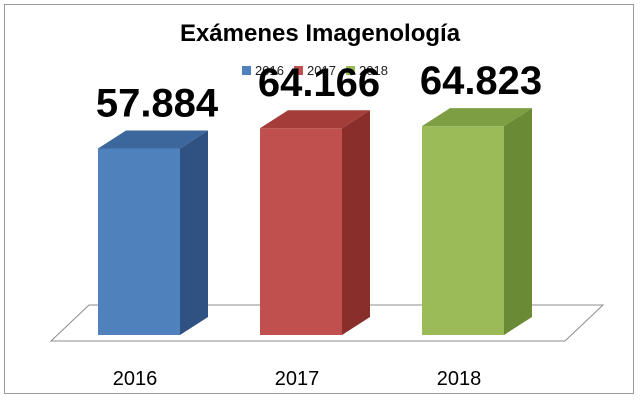 This screenshot has height=400, width=640. What do you see at coordinates (321, 70) in the screenshot?
I see `legend-label-2017: 2017` at bounding box center [321, 70].